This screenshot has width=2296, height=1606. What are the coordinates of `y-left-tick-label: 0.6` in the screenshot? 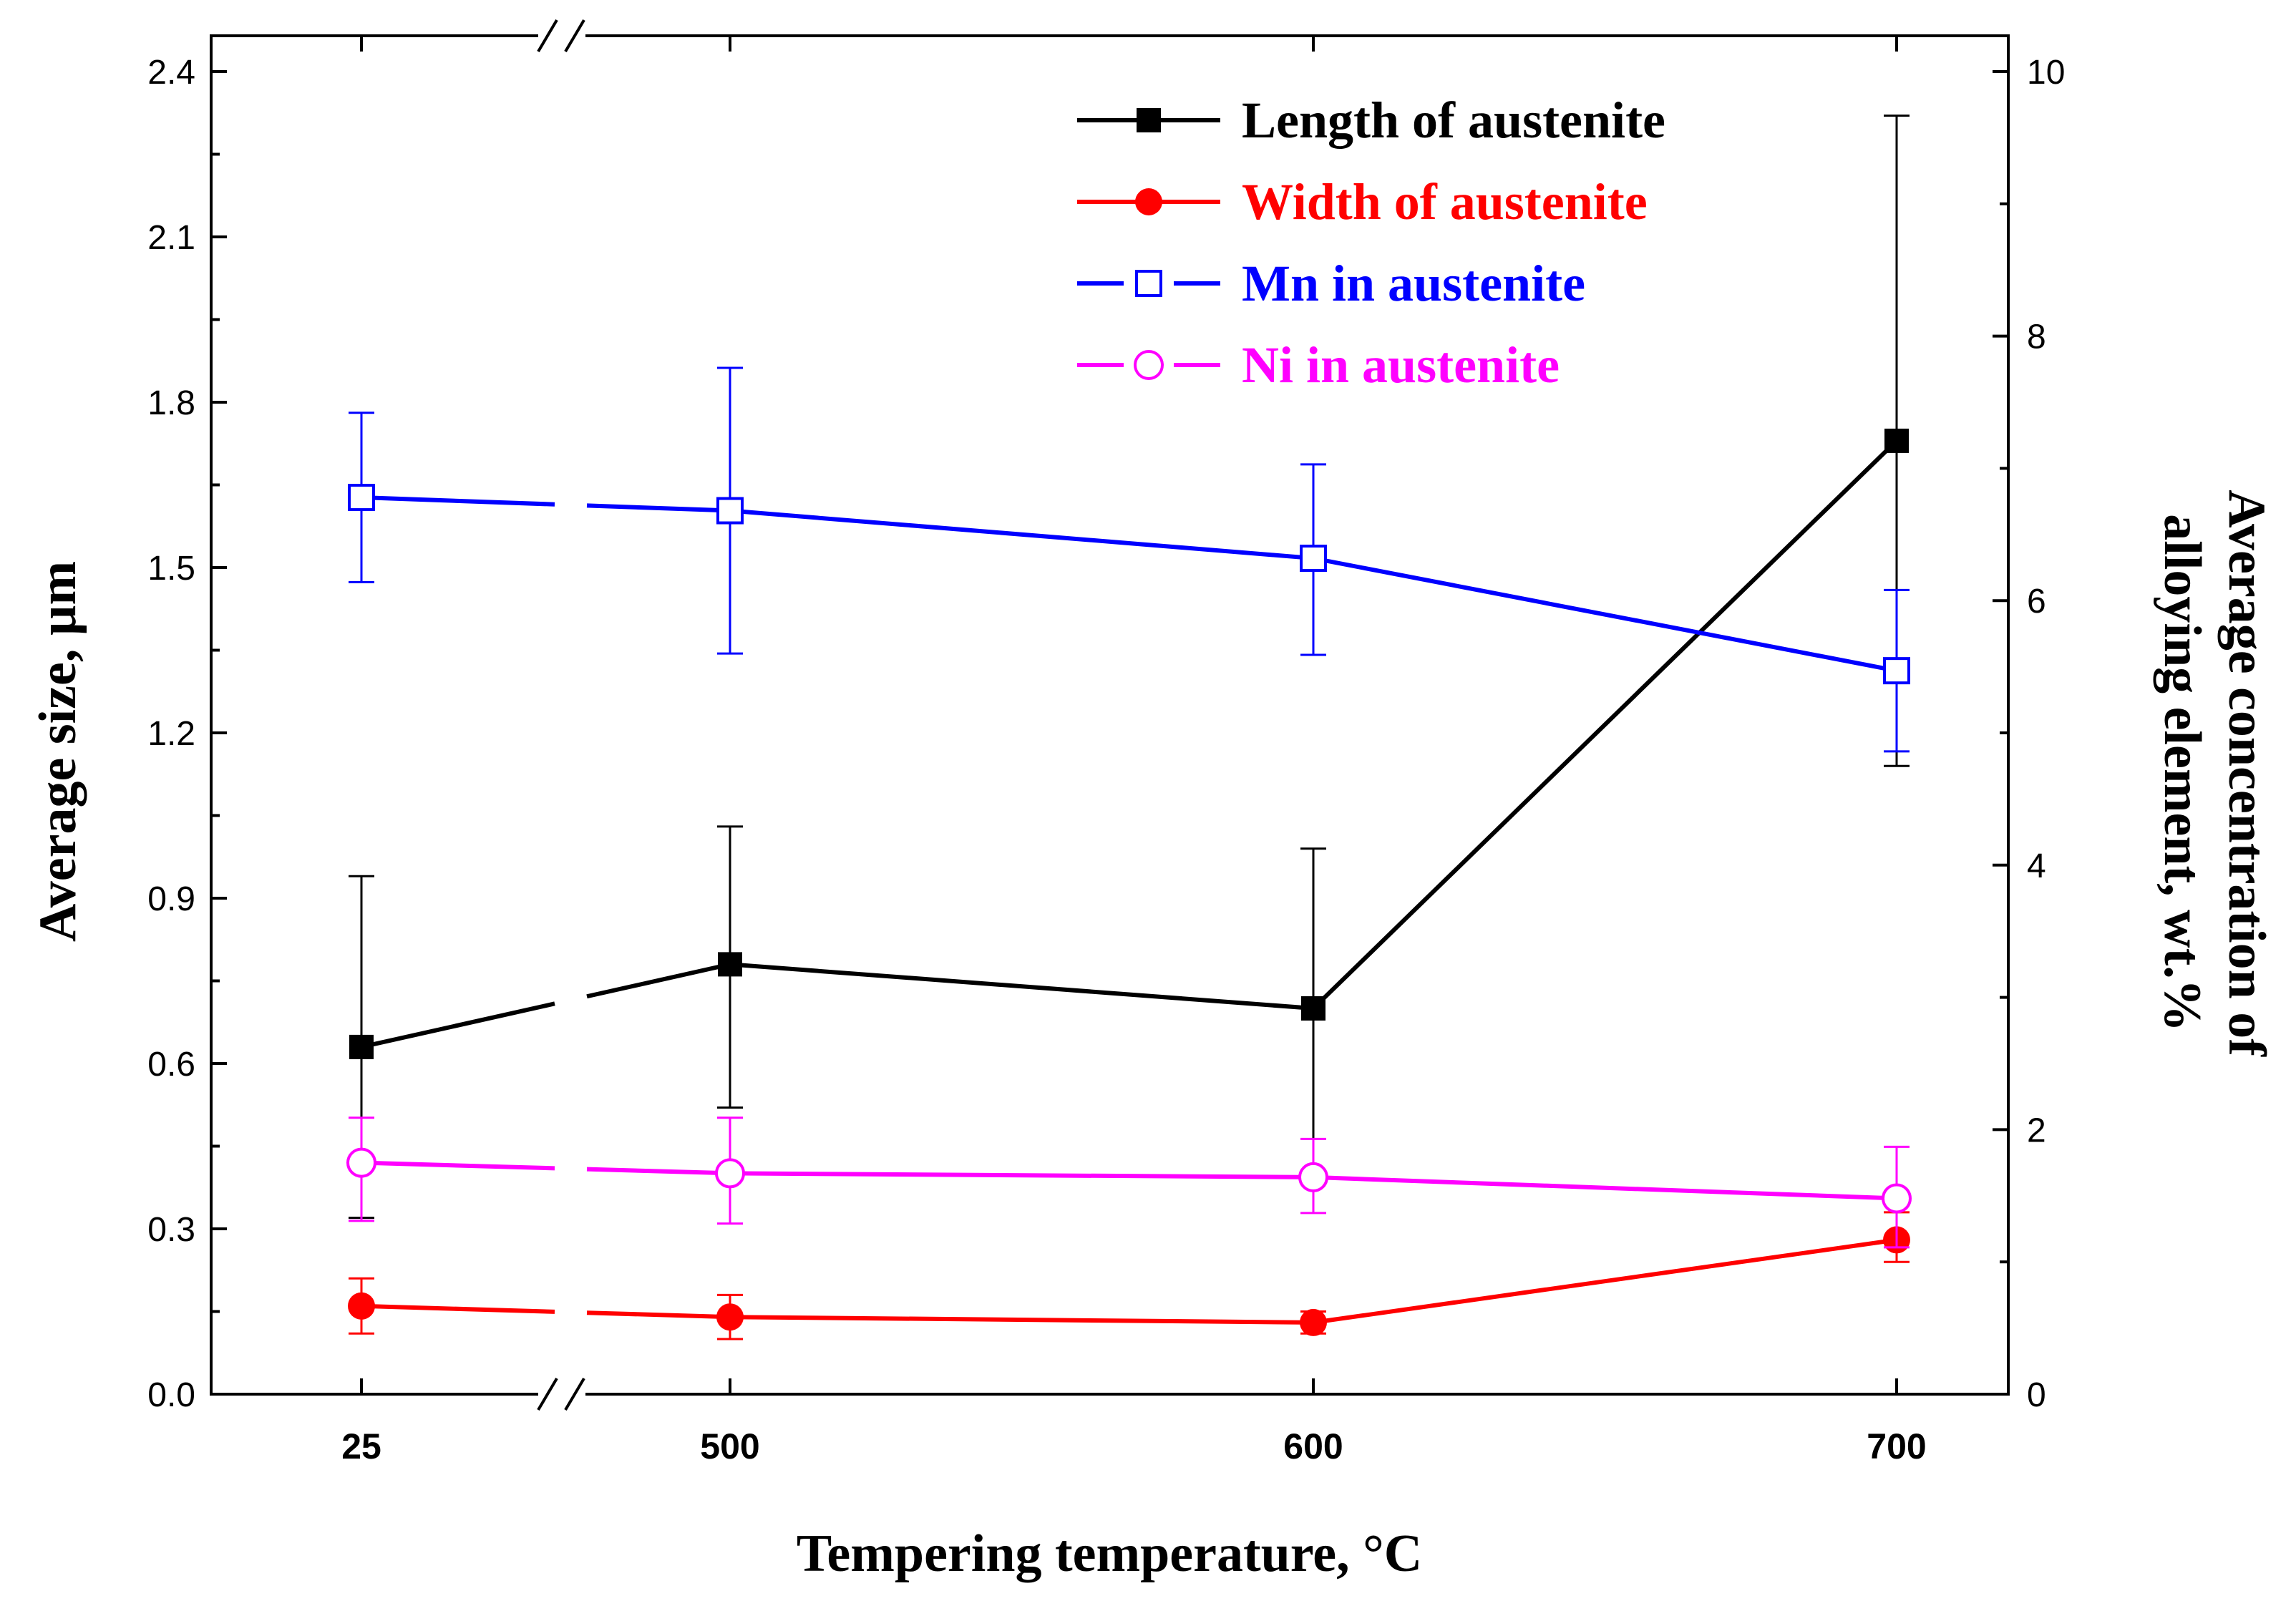 It's located at (171, 1065).